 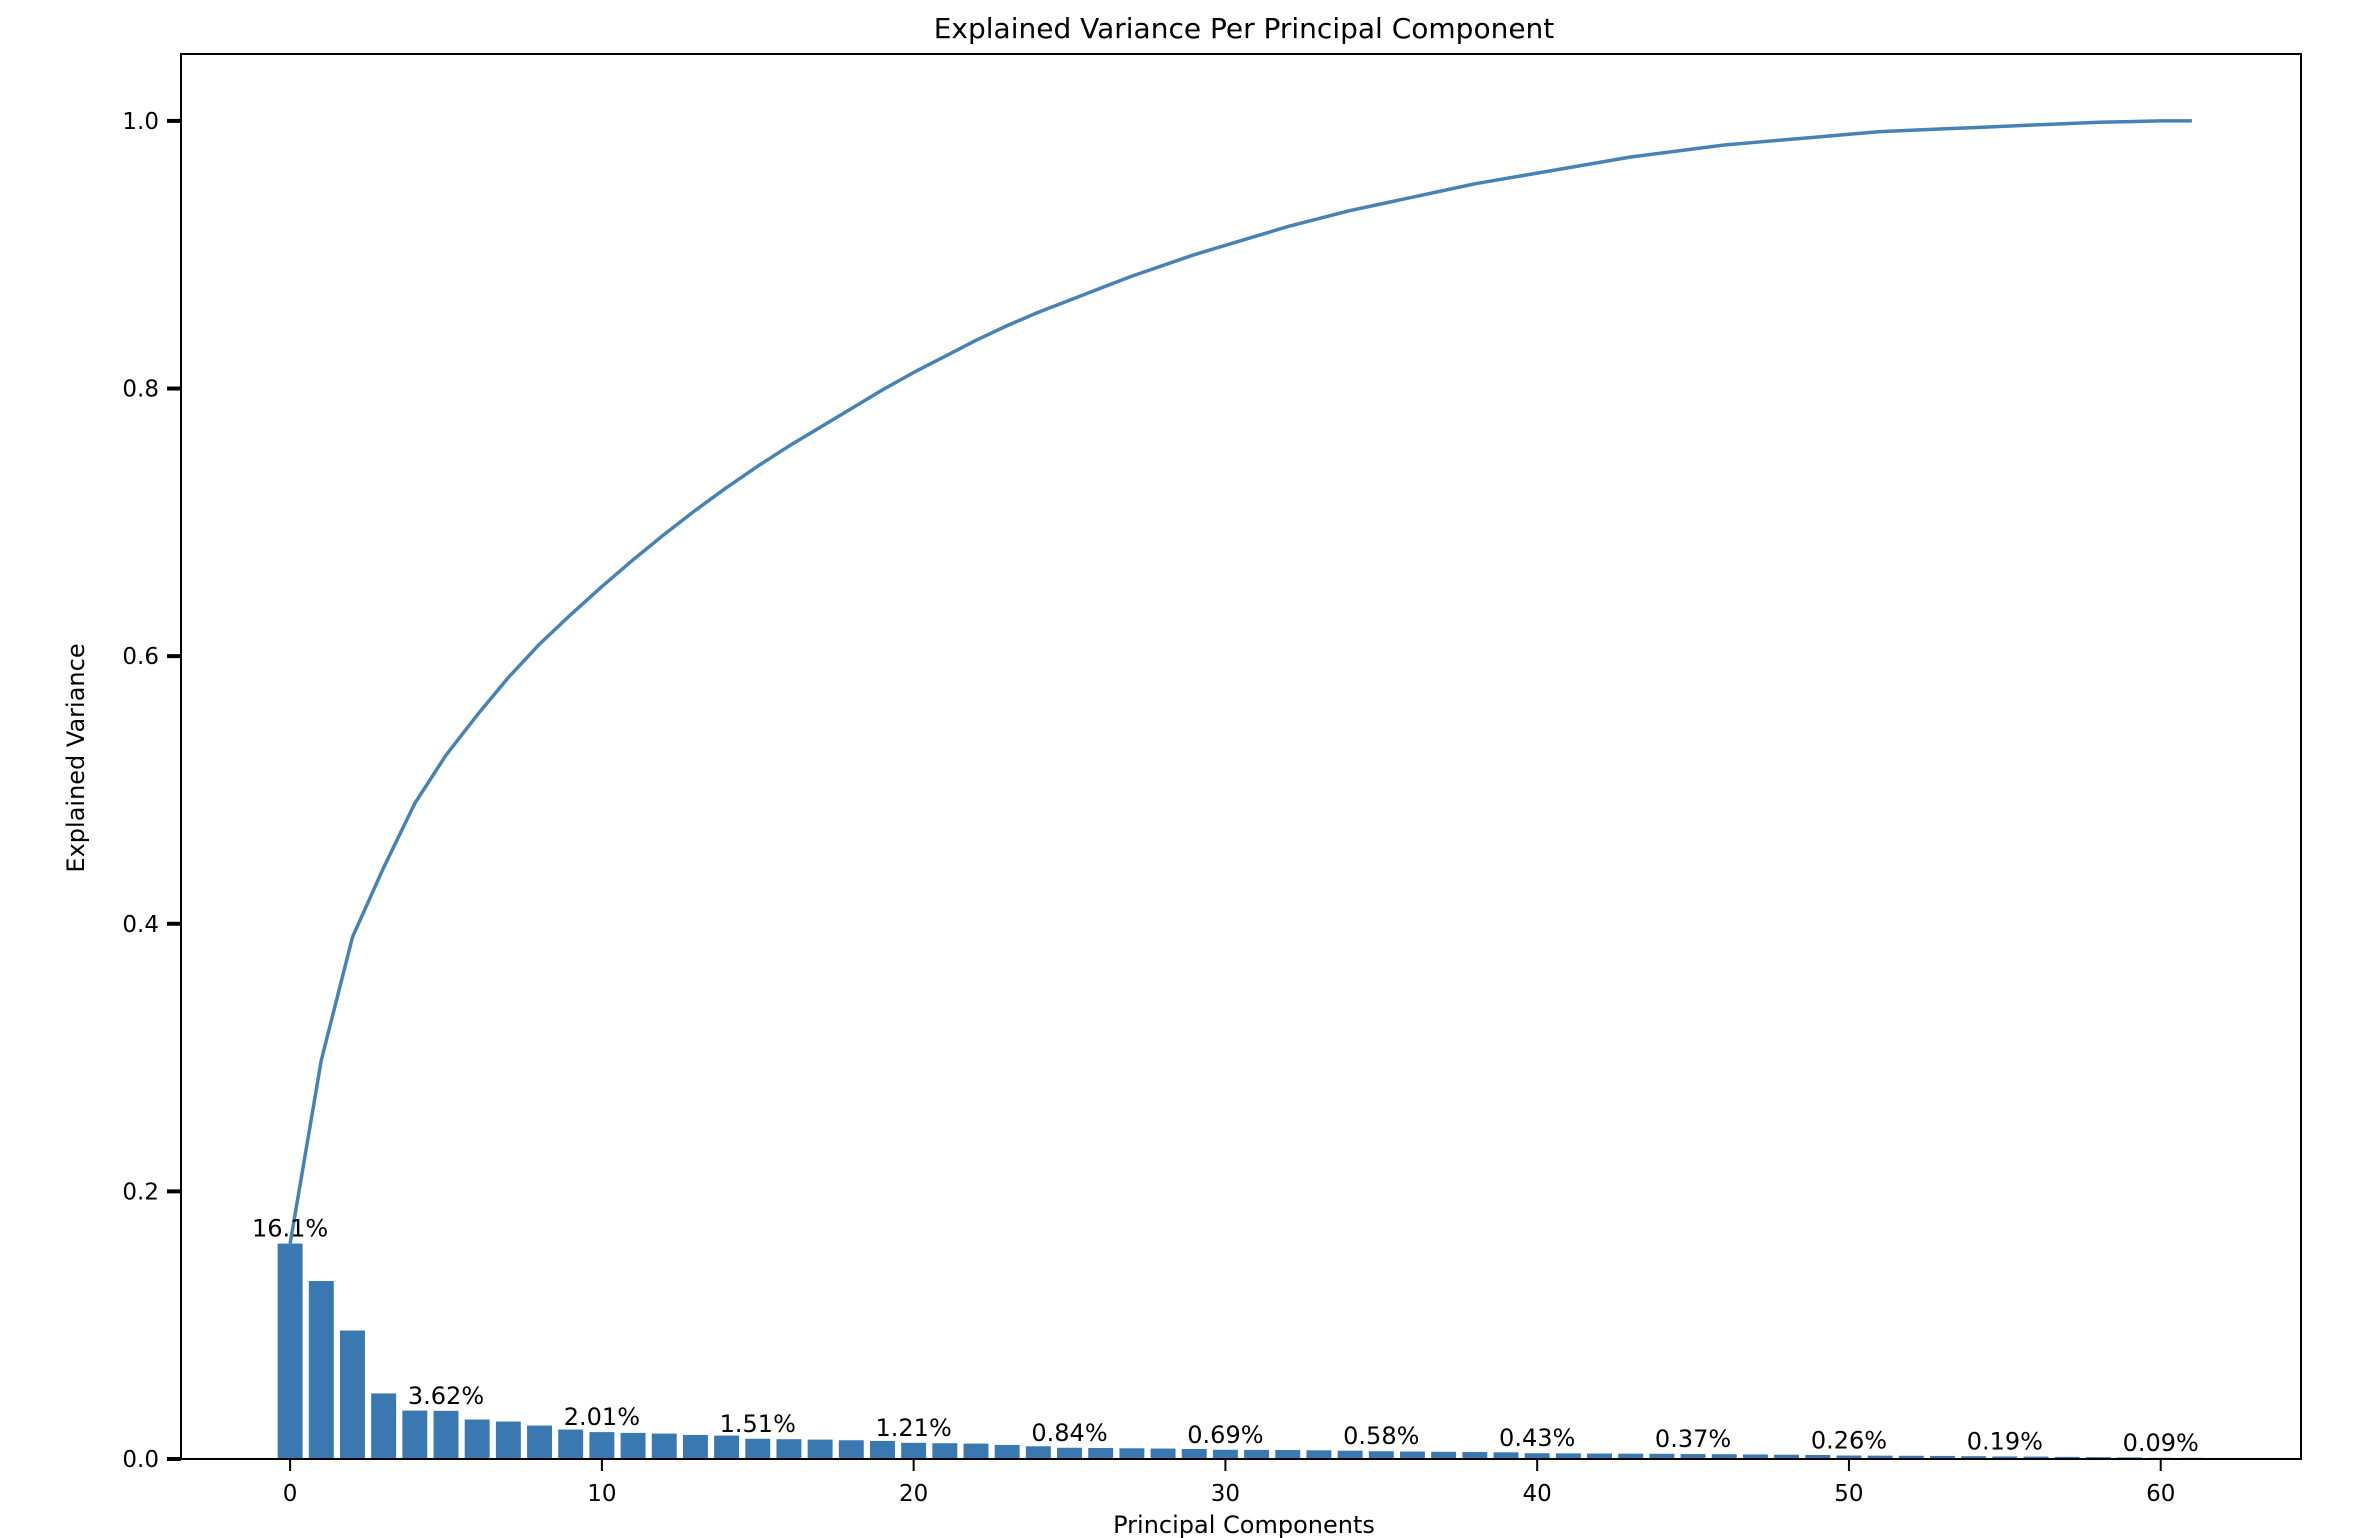 I want to click on y-tick-label: 0.6, so click(x=140, y=657).